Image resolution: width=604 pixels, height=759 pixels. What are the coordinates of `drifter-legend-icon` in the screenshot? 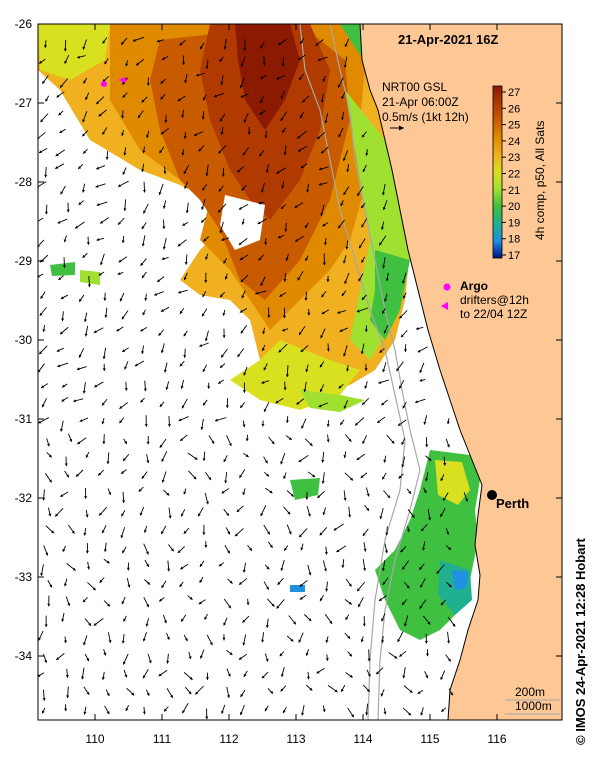 It's located at (444, 306).